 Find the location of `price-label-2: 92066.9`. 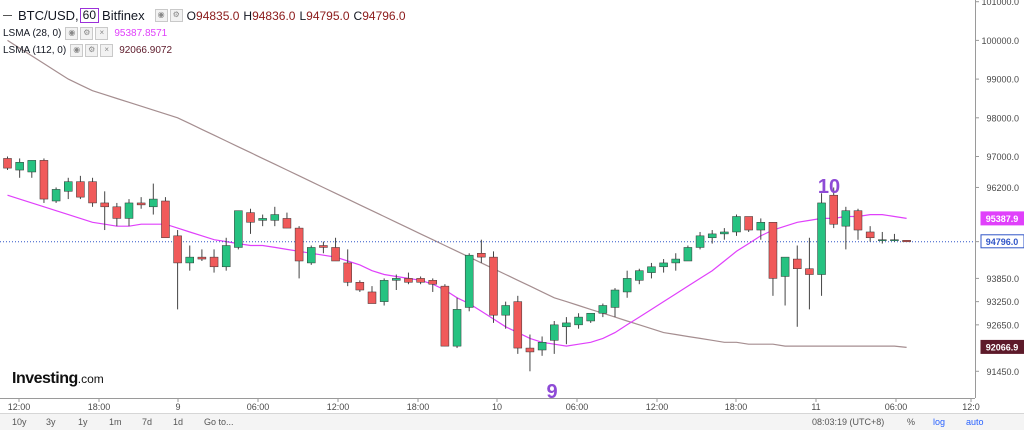

price-label-2: 92066.9 is located at coordinates (1002, 346).